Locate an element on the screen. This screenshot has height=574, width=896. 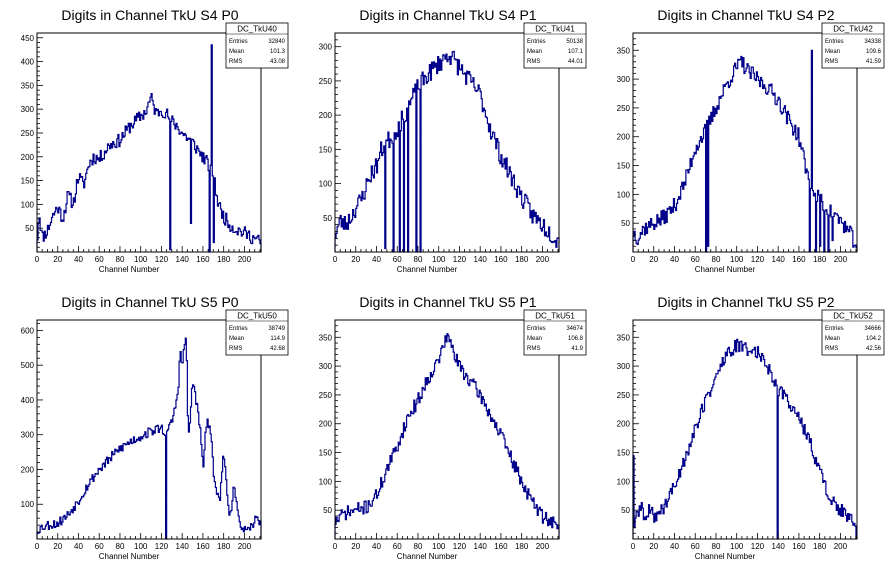
y-tick-label: 600 is located at coordinates (28, 330).